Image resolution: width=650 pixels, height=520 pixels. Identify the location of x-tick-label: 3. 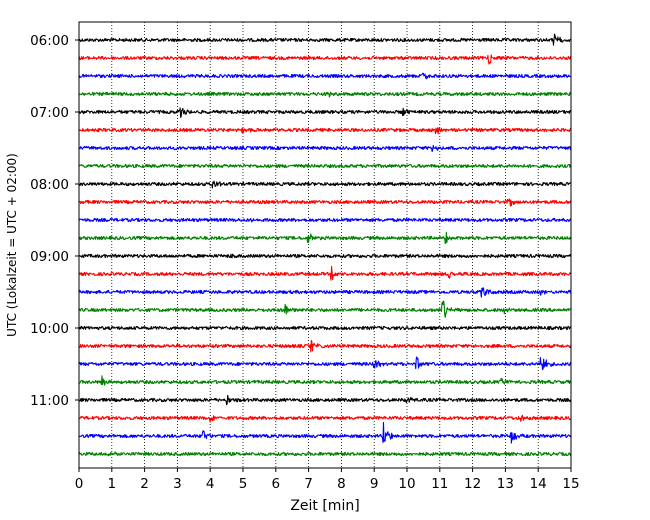
(177, 484).